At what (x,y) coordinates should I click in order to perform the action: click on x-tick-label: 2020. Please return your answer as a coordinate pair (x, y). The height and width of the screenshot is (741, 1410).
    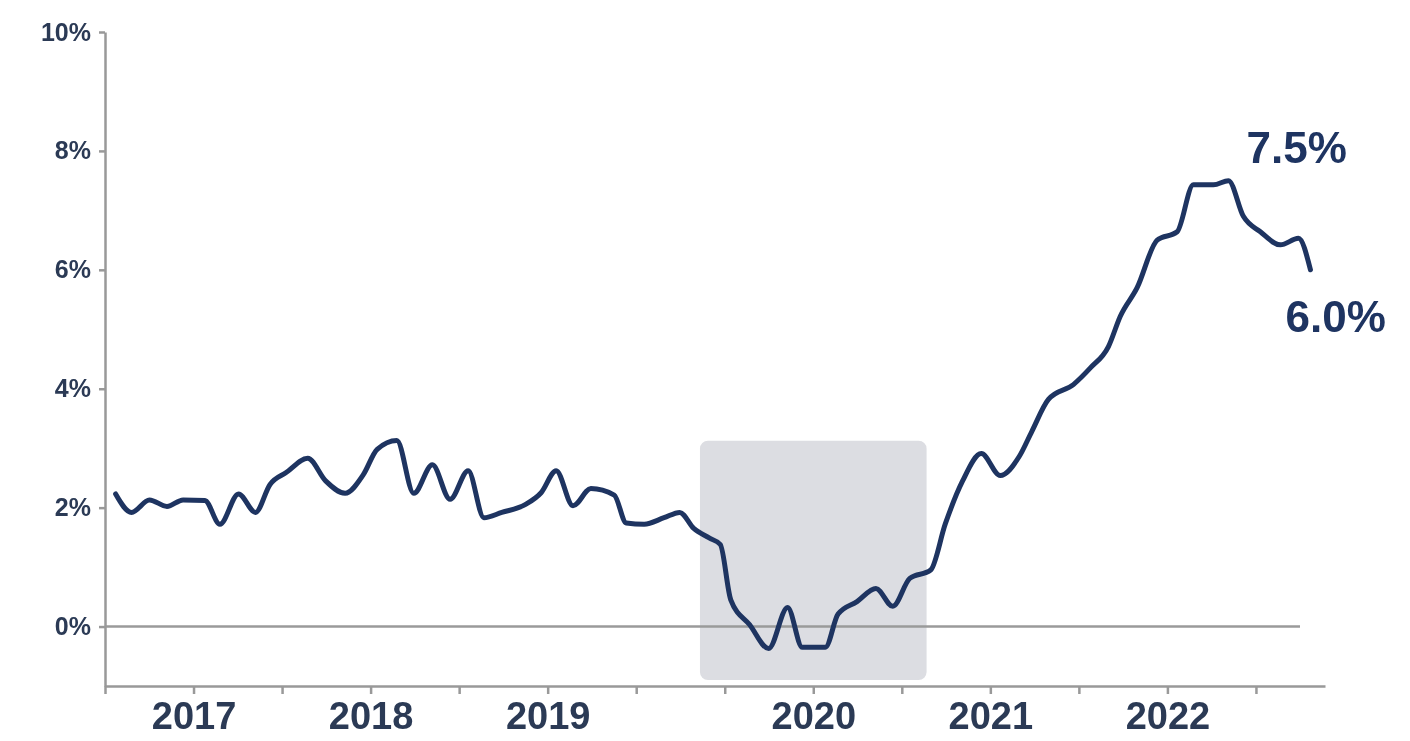
    Looking at the image, I should click on (814, 715).